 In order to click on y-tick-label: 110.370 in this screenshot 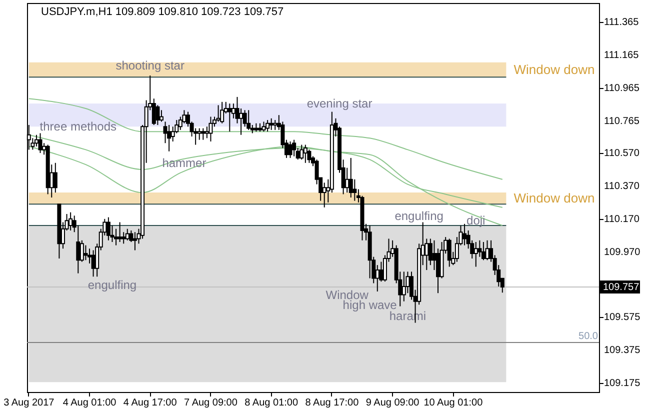, I will do `click(622, 186)`.